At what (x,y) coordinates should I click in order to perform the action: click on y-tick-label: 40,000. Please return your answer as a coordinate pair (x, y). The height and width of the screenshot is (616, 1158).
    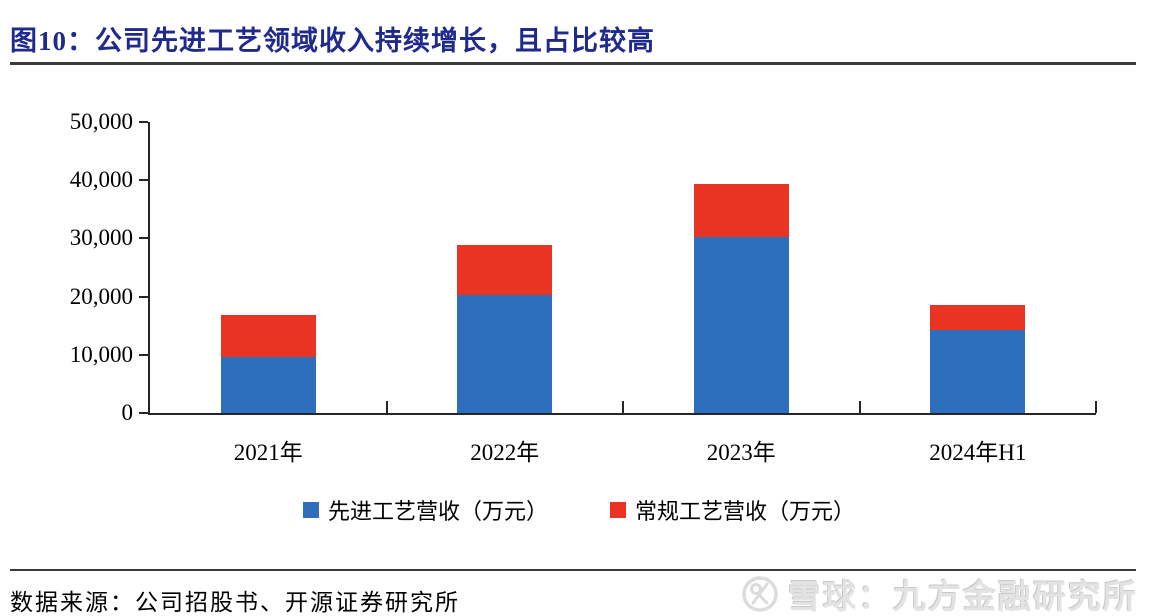
    Looking at the image, I should click on (101, 180).